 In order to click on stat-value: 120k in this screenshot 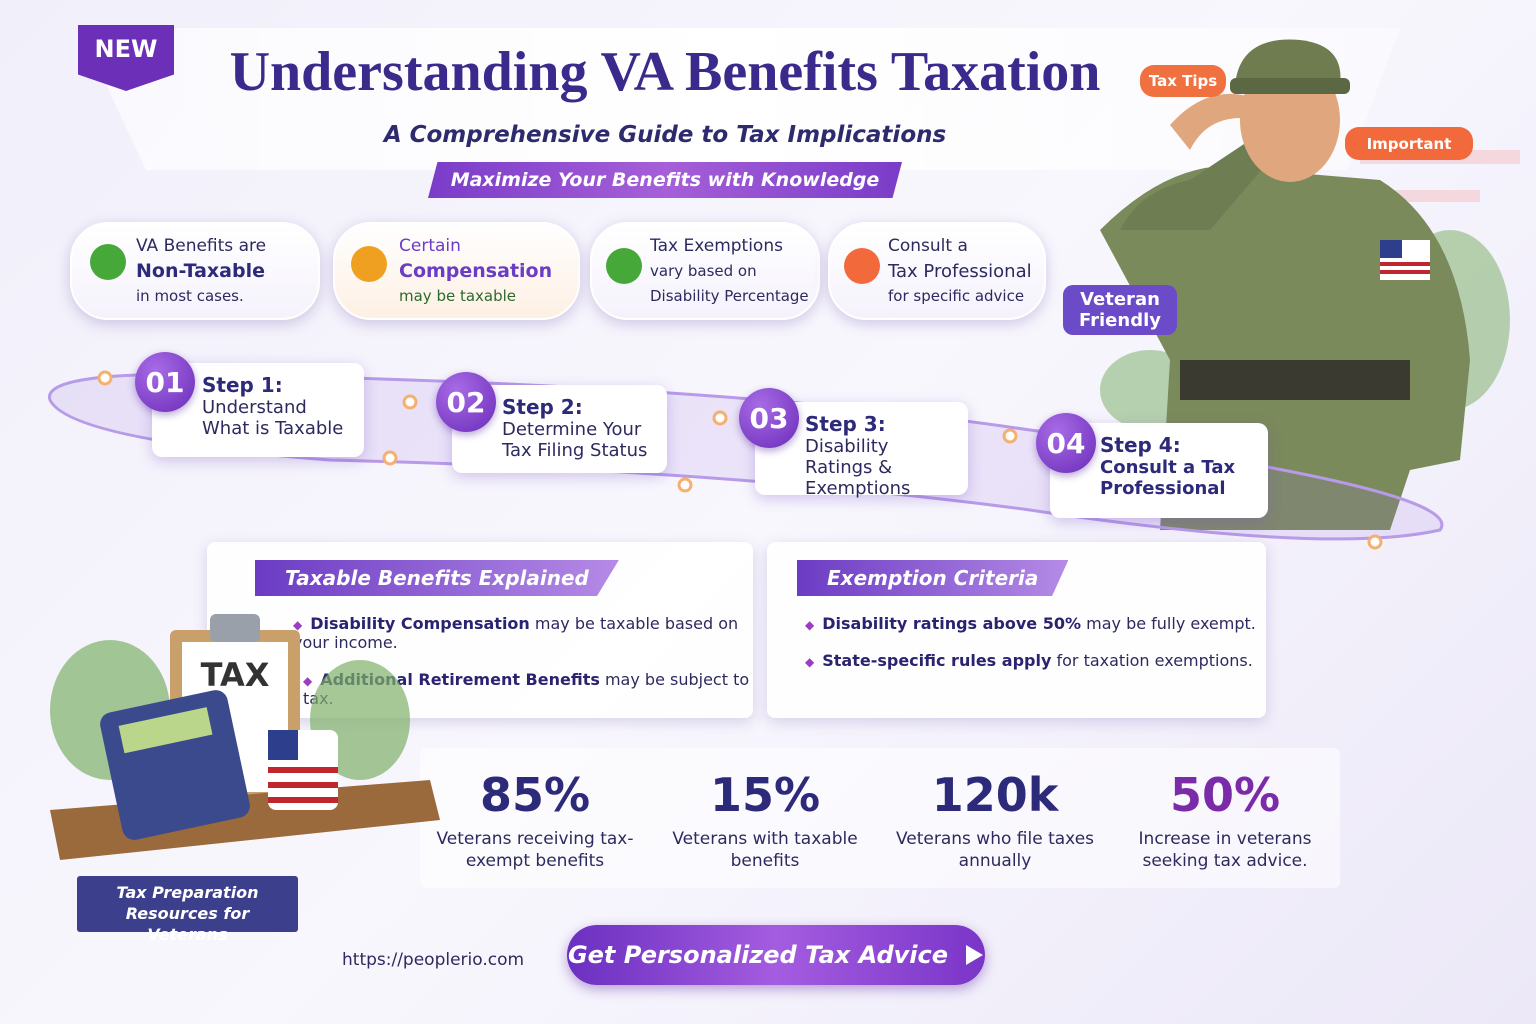, I will do `click(995, 795)`.